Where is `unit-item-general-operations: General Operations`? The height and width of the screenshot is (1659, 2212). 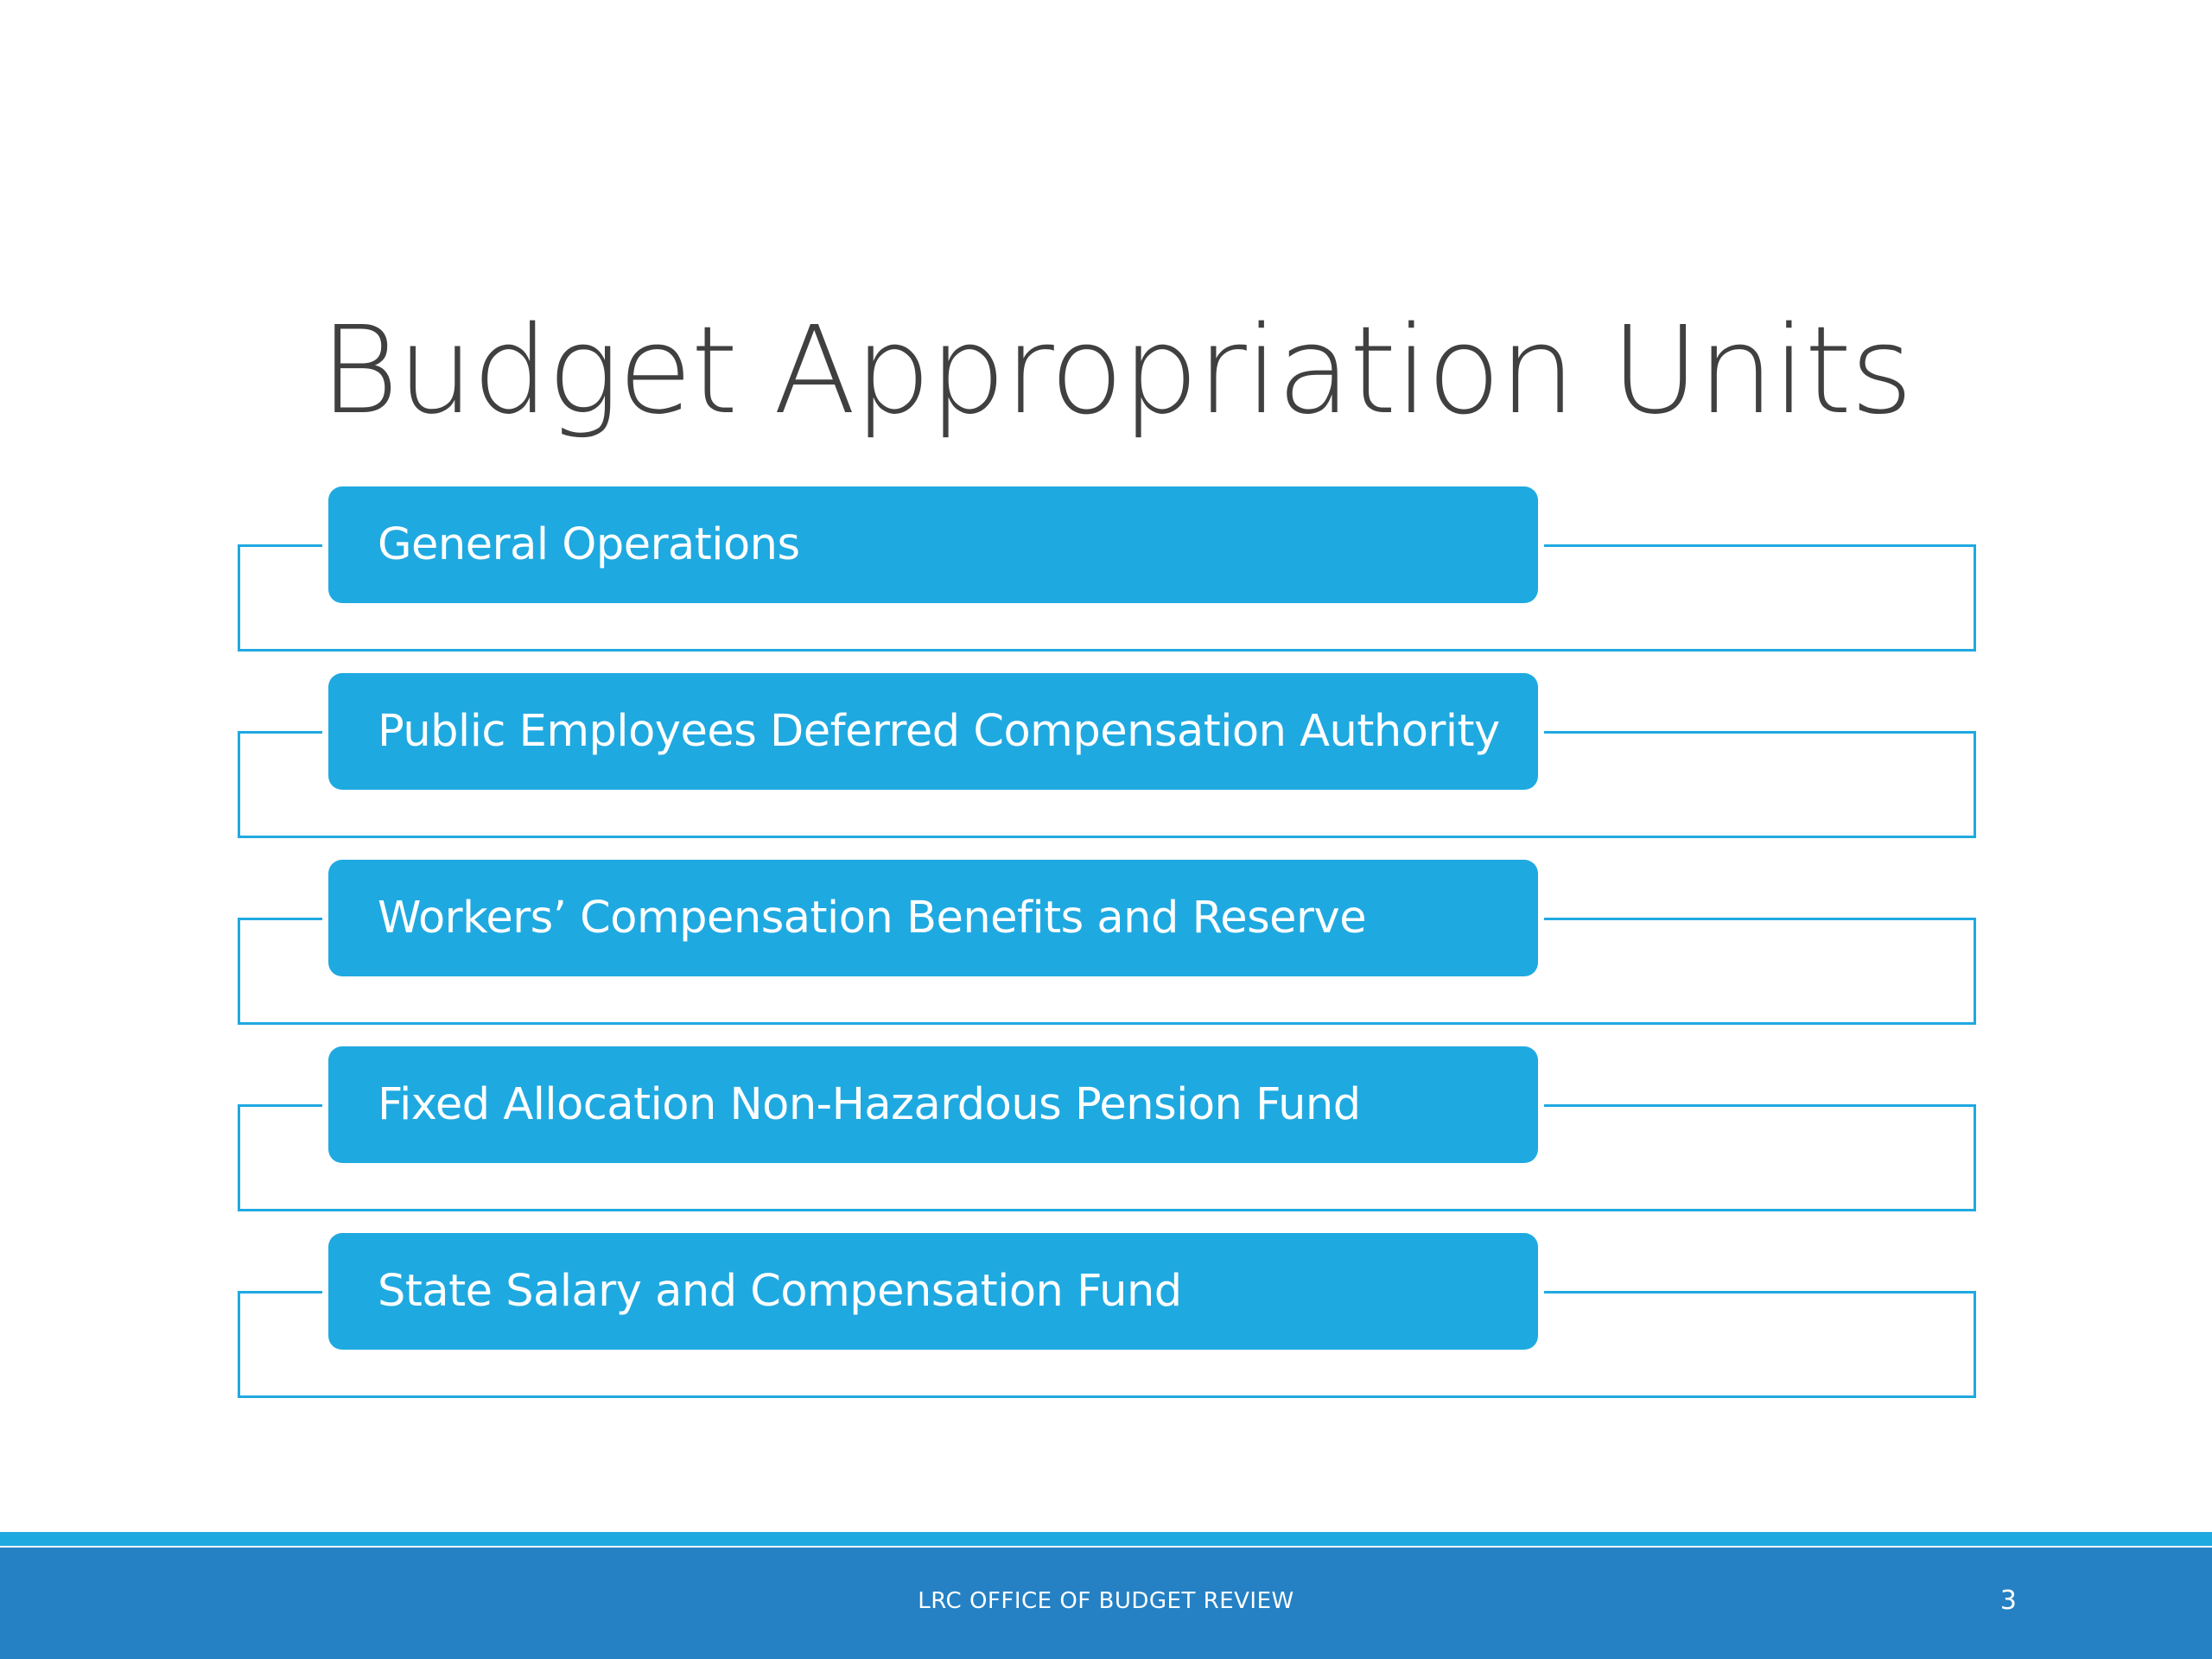
unit-item-general-operations: General Operations is located at coordinates (1107, 579).